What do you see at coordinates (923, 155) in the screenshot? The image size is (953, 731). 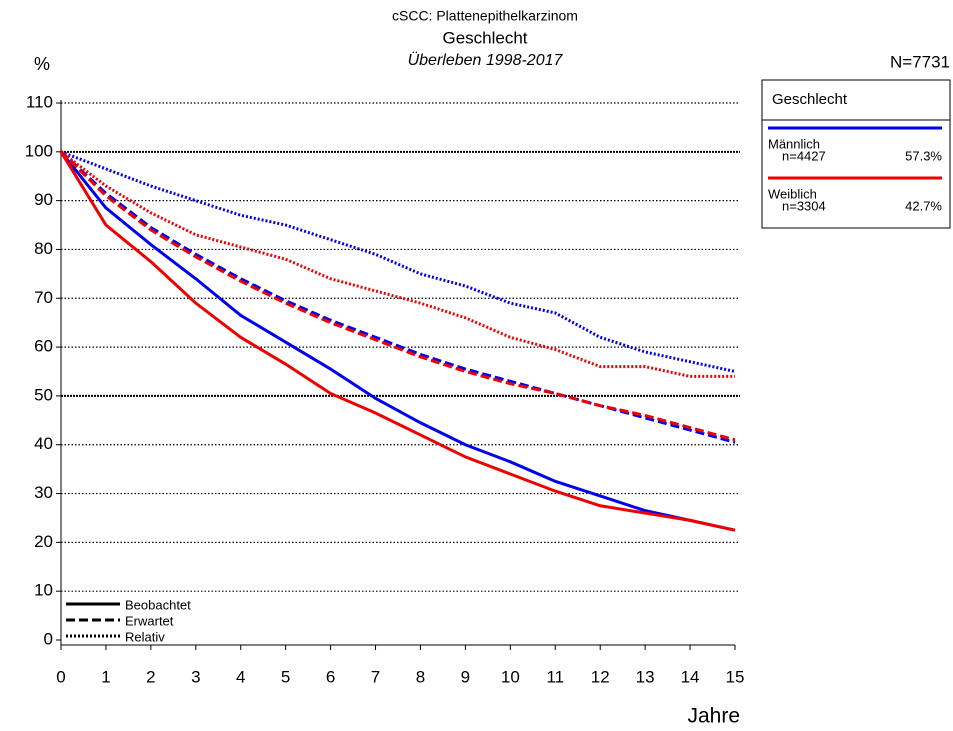 I see `legend-share: 57.3%` at bounding box center [923, 155].